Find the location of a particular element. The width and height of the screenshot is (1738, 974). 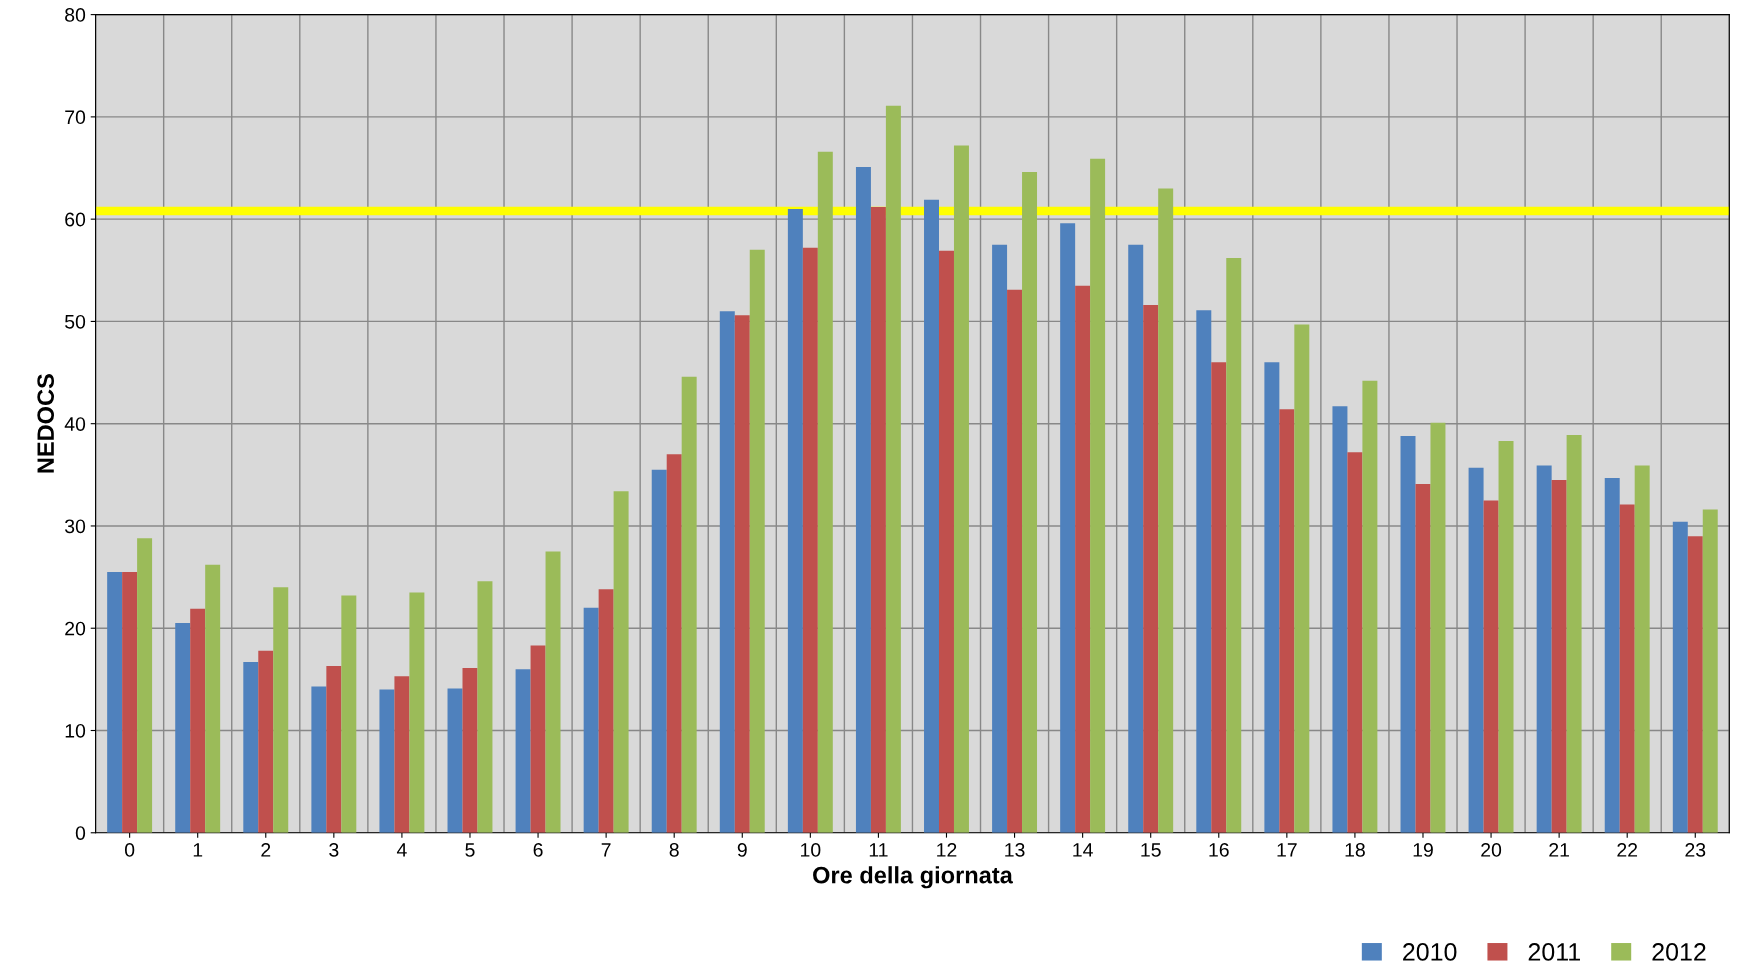

legend-label: 2011 is located at coordinates (1554, 952).